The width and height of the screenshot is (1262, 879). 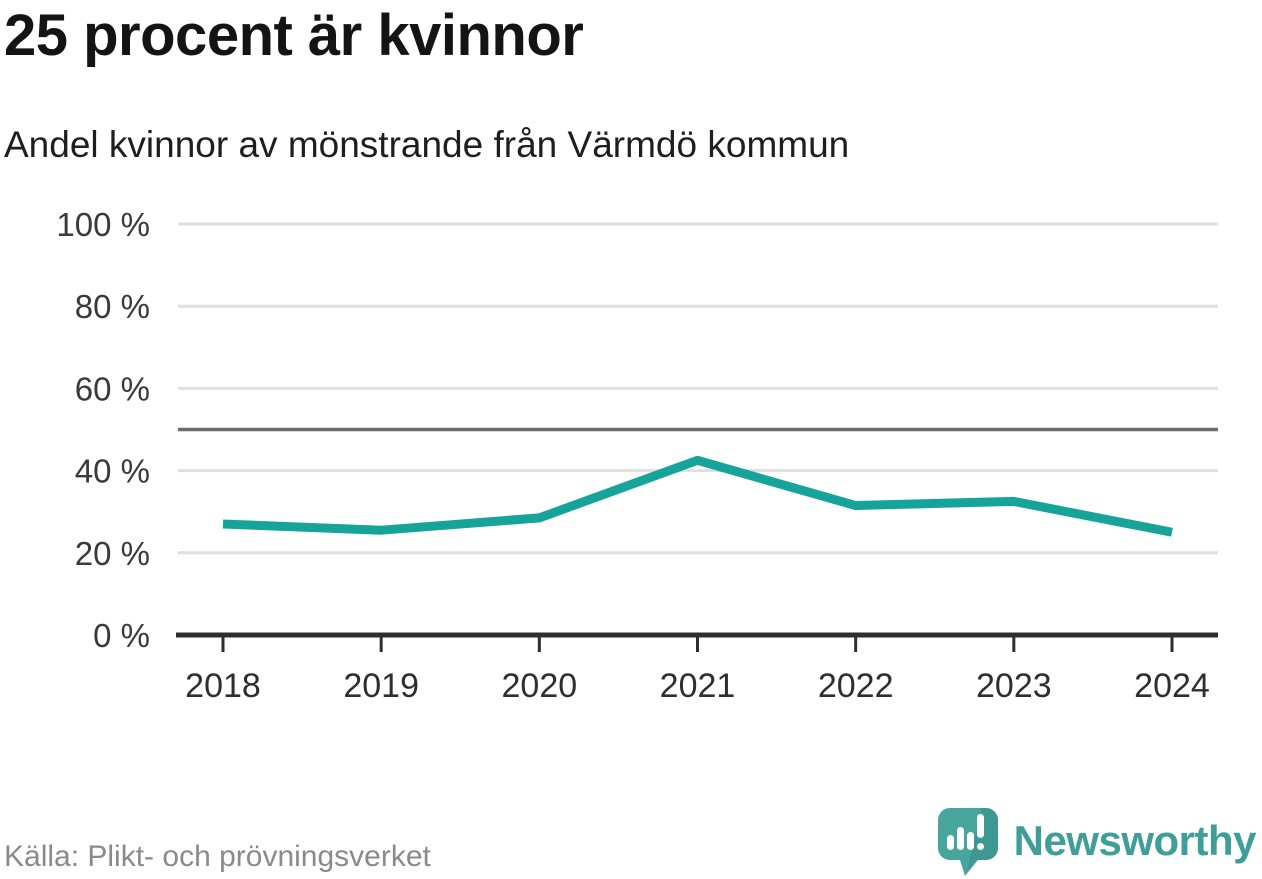 I want to click on x-axis-label: 2022, so click(x=856, y=686).